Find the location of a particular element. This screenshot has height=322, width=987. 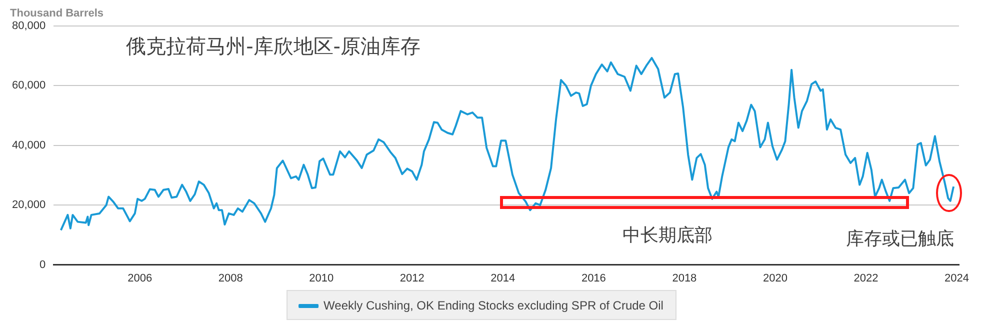

x-tick-label: 2024 is located at coordinates (956, 278).